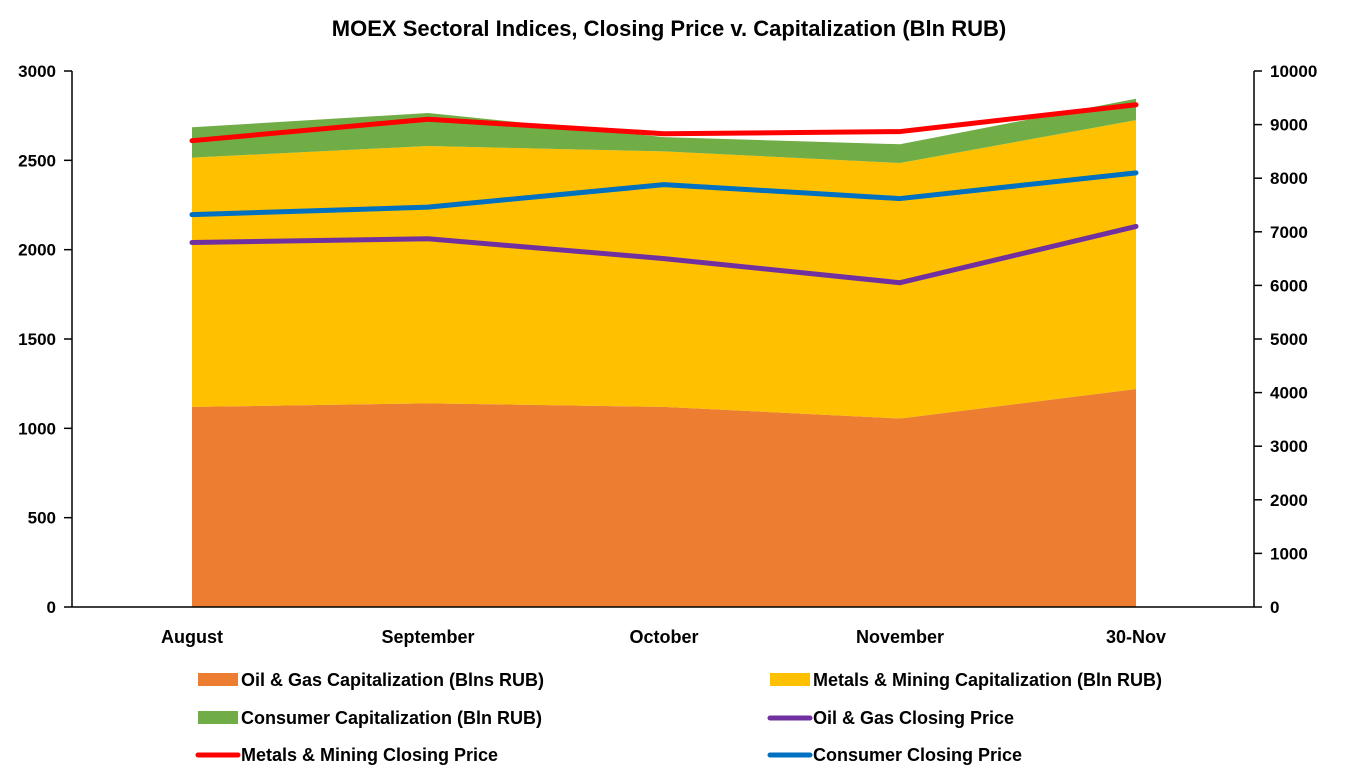 This screenshot has width=1354, height=778. I want to click on y-left-tick-label: 0, so click(51, 607).